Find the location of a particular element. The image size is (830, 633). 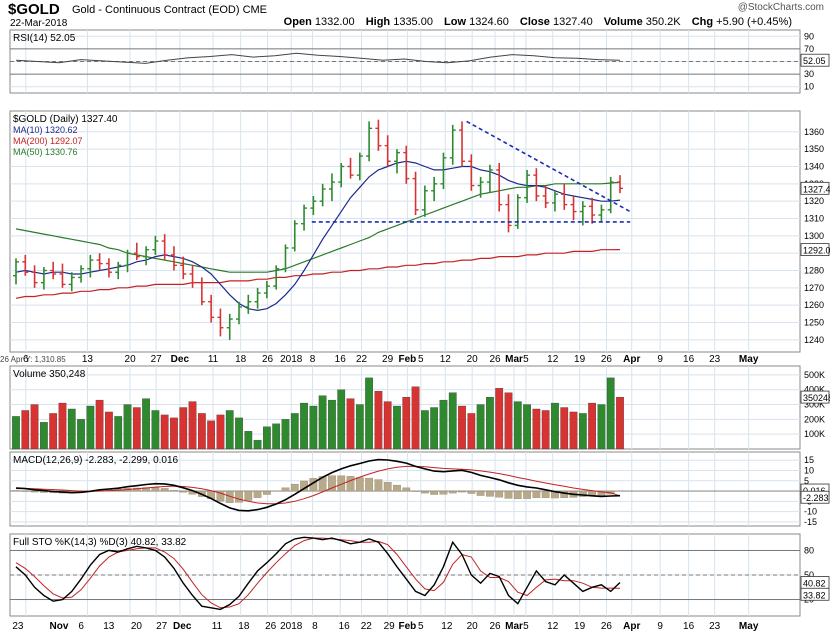

x-tick-label: Apr is located at coordinates (631, 359).